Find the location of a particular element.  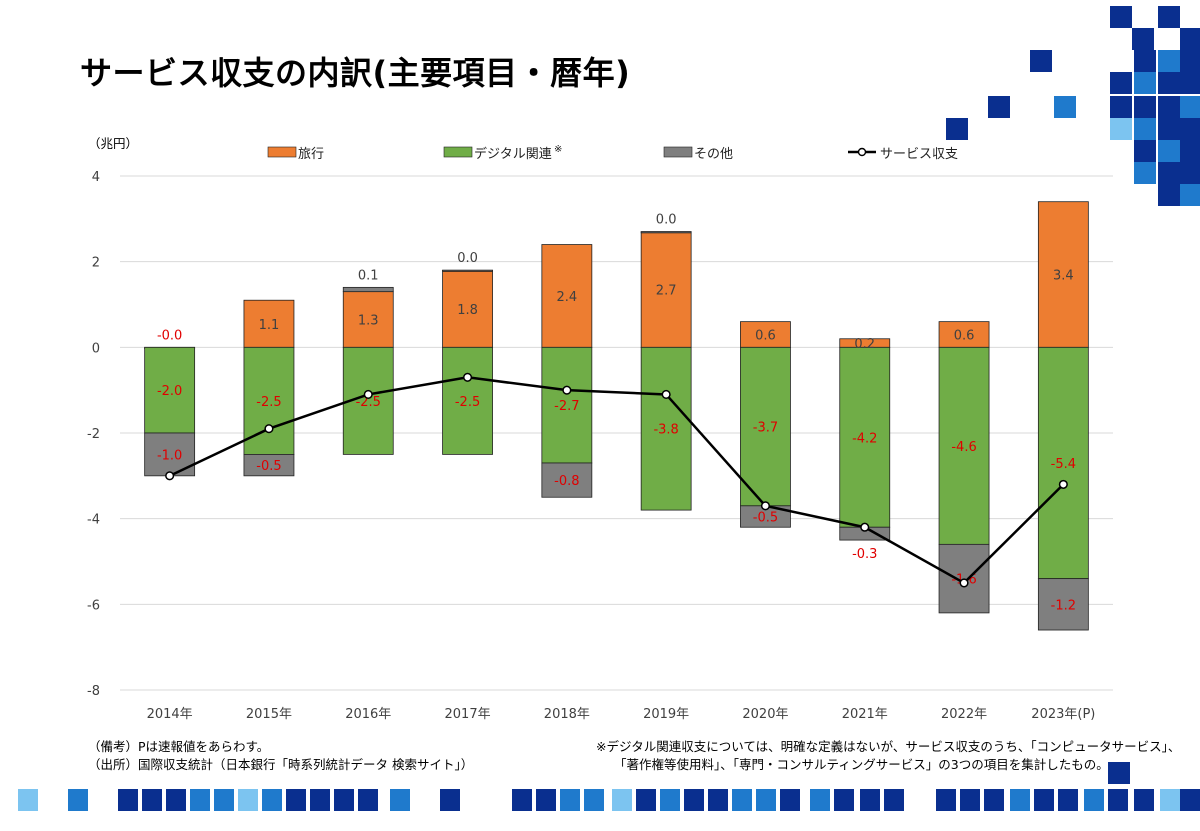

x-tick-label: 2017年 is located at coordinates (468, 714).